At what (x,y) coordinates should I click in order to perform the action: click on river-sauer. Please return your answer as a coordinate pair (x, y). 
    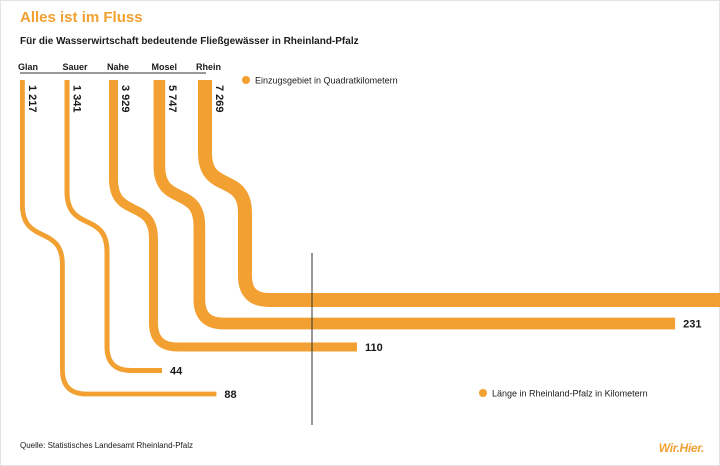
    Looking at the image, I should click on (113, 227).